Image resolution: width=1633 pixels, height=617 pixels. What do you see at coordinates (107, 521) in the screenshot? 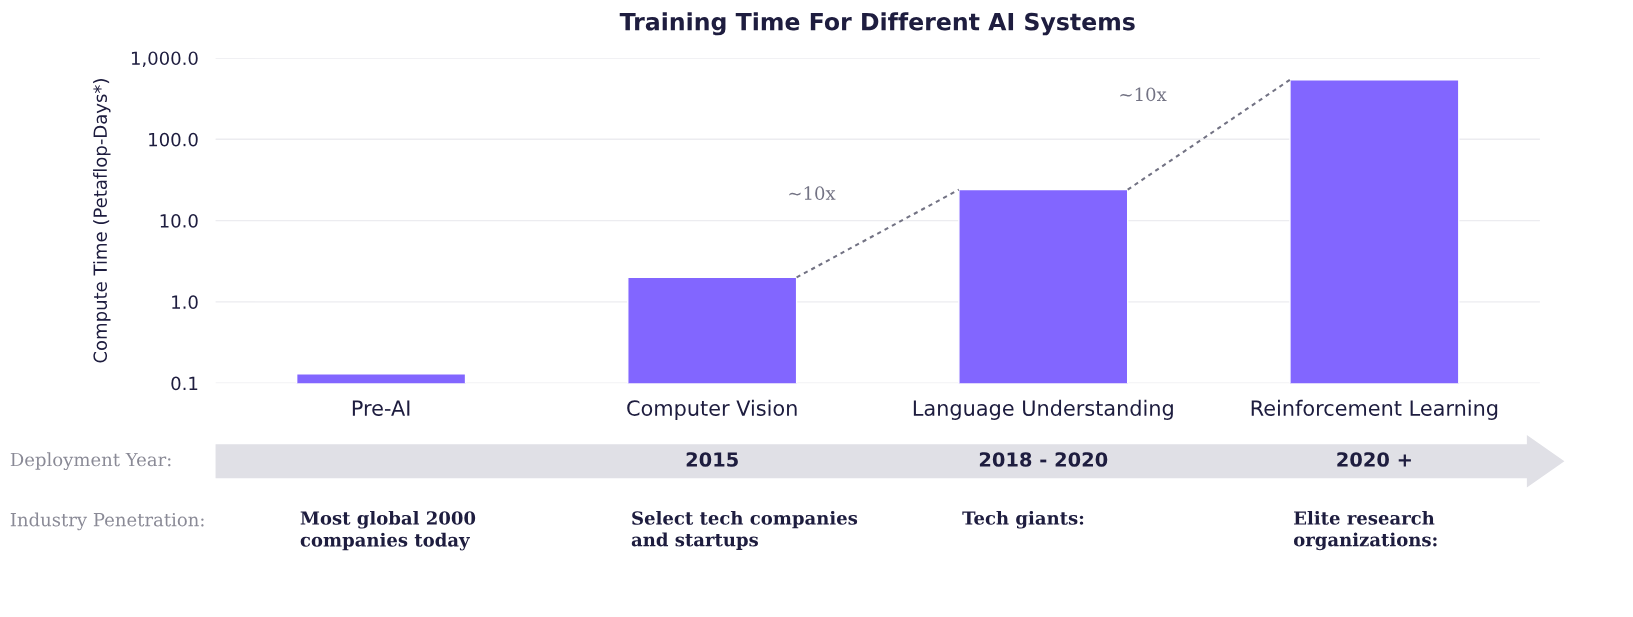
I see `text: Industry Penetration:` at bounding box center [107, 521].